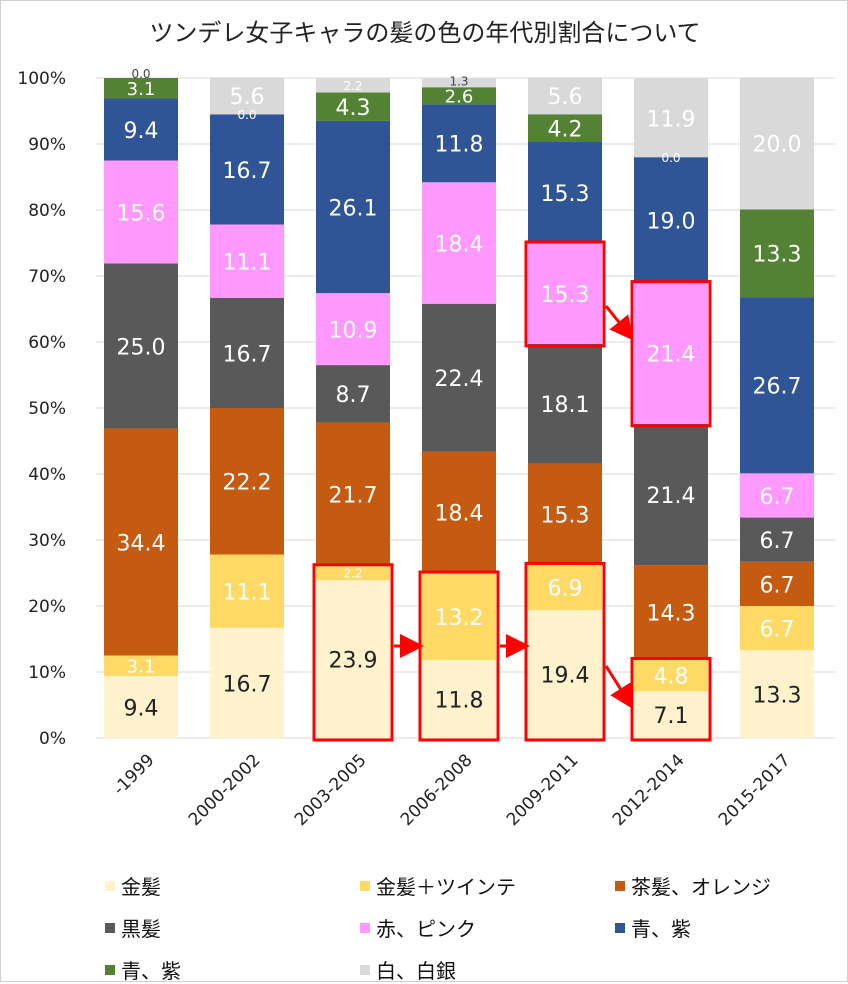 The height and width of the screenshot is (984, 848). What do you see at coordinates (755, 790) in the screenshot?
I see `x-tick-label: 2015-2017` at bounding box center [755, 790].